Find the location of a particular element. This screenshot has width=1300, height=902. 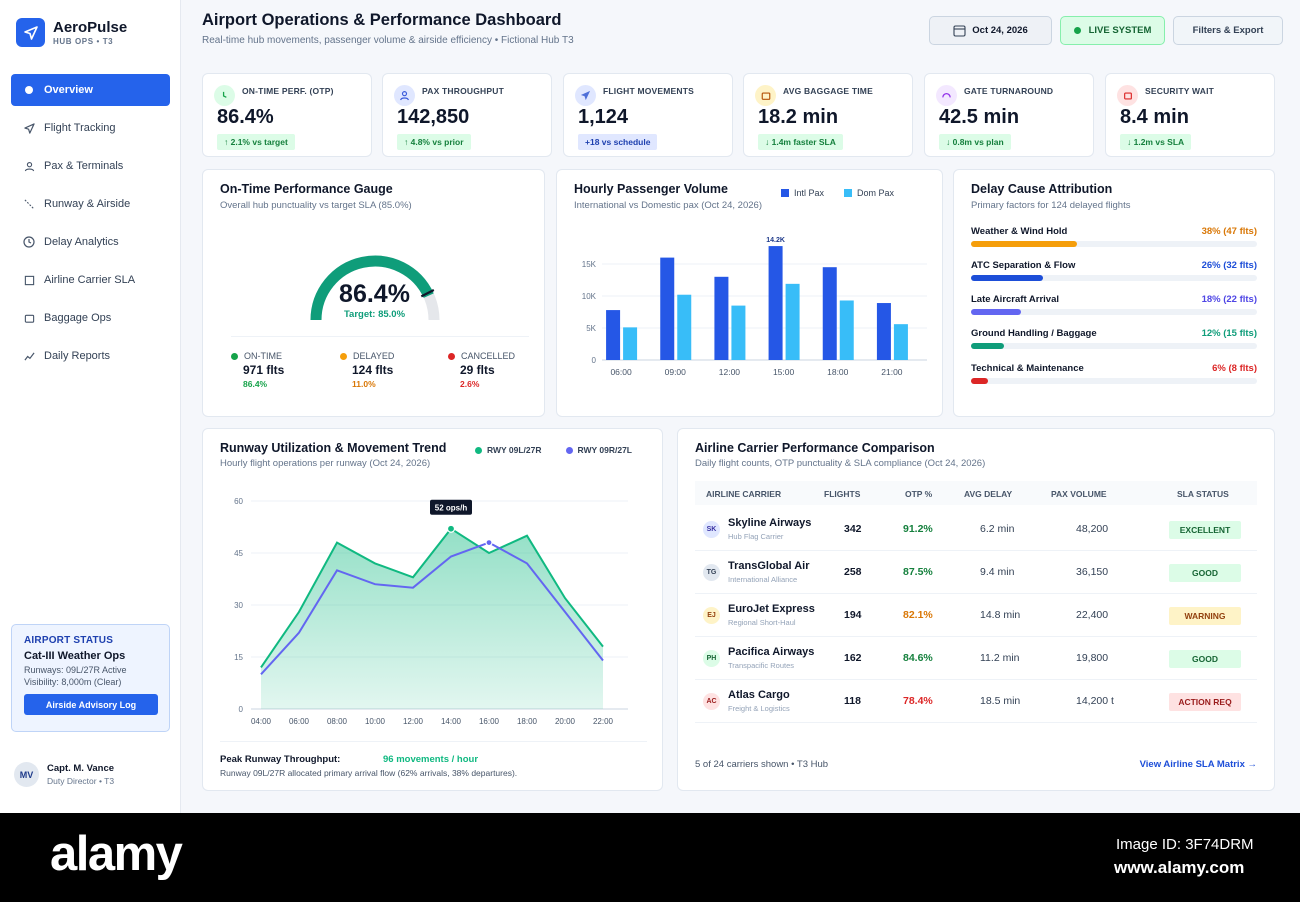

legend-value: 124 flts is located at coordinates (373, 370).